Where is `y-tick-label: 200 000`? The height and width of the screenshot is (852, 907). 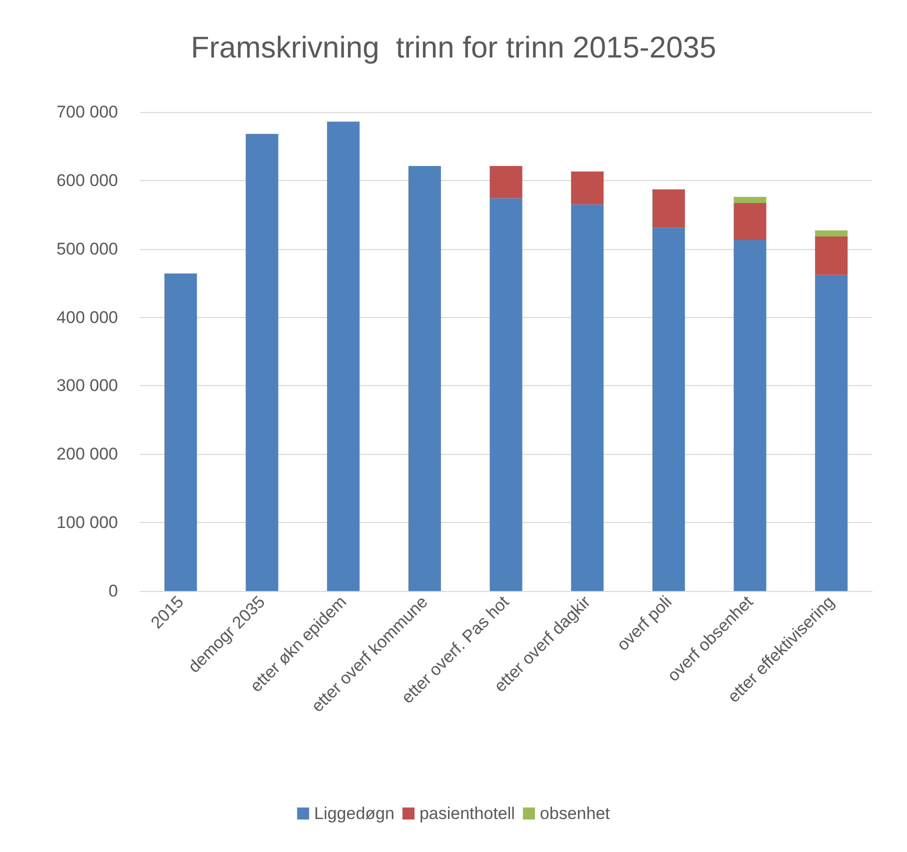
y-tick-label: 200 000 is located at coordinates (87, 454).